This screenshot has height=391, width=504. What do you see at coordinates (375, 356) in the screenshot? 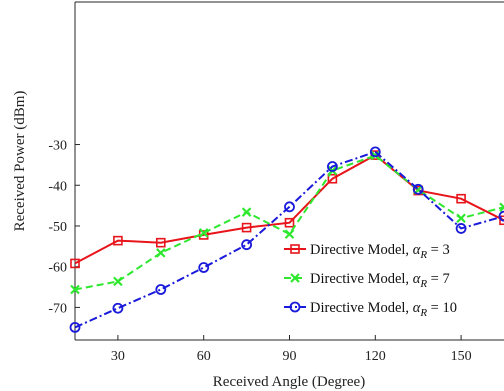
I see `x-tick-label: 120` at bounding box center [375, 356].